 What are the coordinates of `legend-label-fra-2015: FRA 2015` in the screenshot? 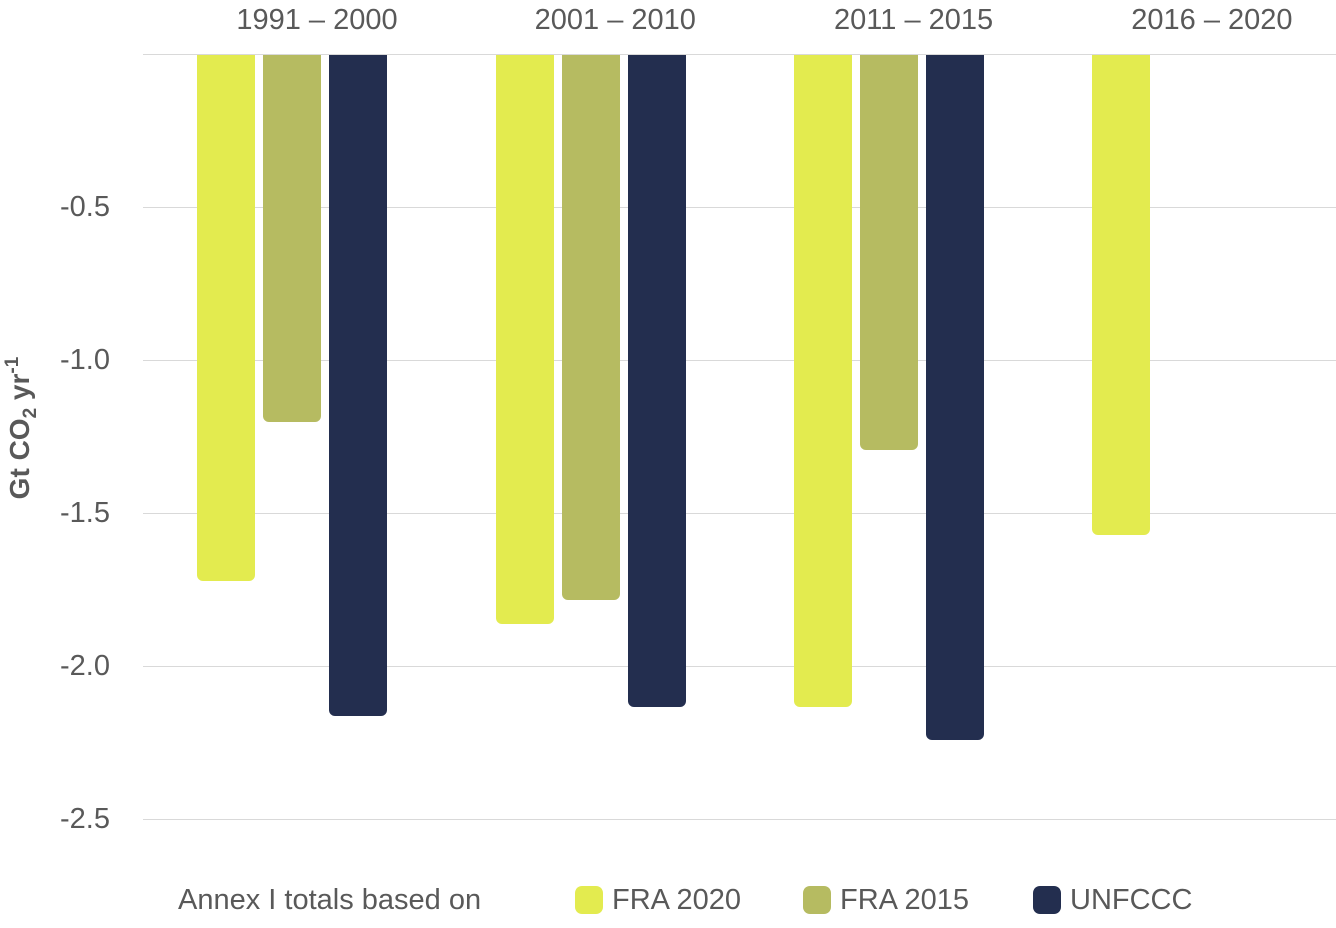 It's located at (904, 900).